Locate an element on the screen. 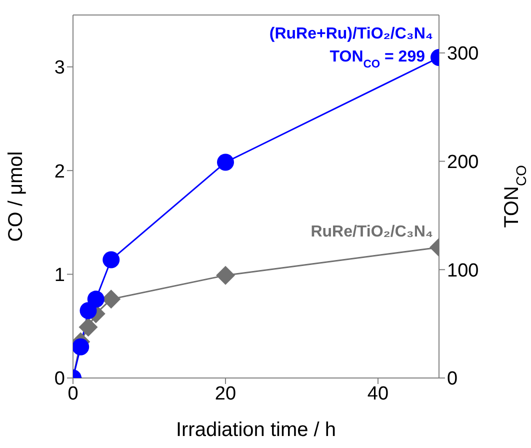  y2-tick-label: 100 is located at coordinates (463, 271).